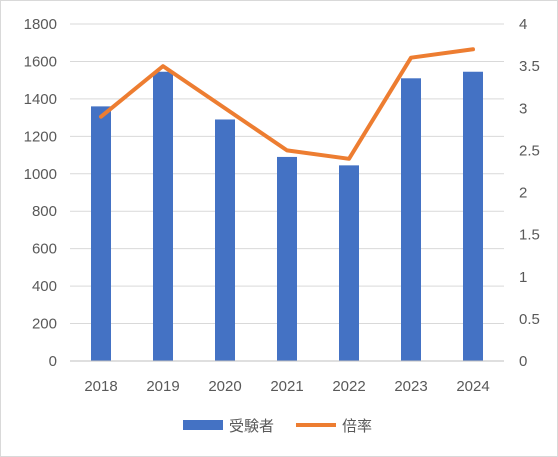 The width and height of the screenshot is (558, 457). Describe the element at coordinates (529, 319) in the screenshot. I see `right-tick-label: 0.5` at that location.